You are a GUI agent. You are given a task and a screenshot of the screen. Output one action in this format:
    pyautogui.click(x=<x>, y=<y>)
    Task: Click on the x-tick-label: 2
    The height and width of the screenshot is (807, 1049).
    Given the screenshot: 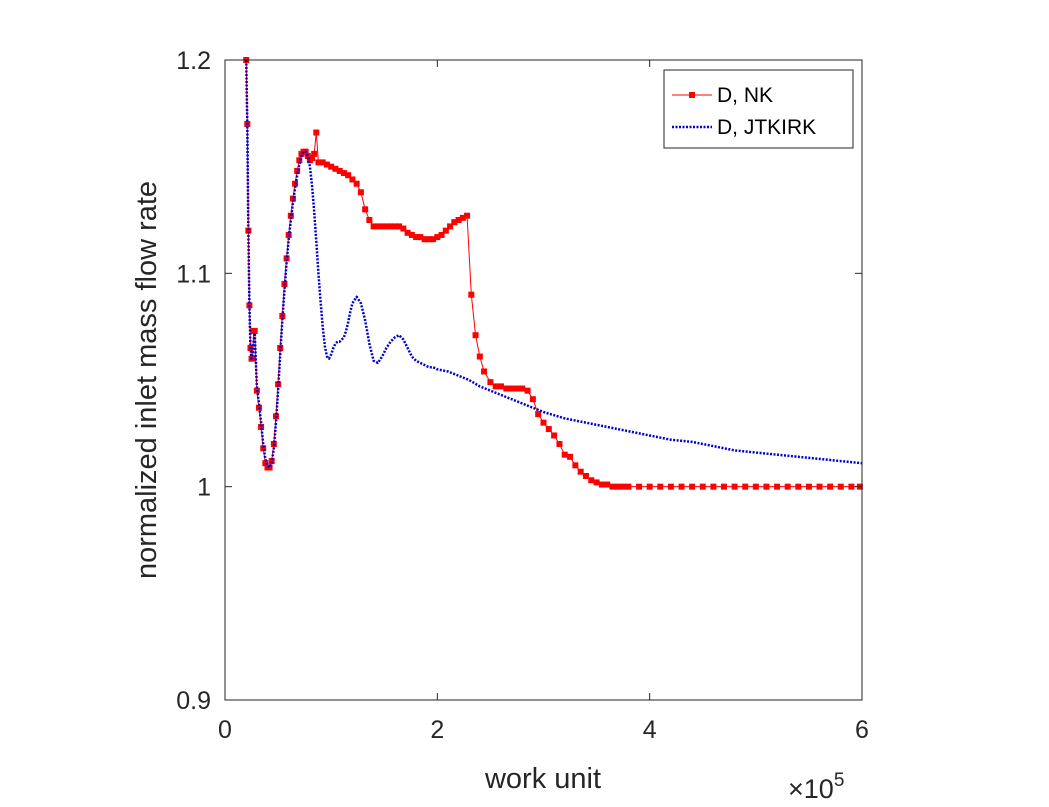 What is the action you would take?
    pyautogui.click(x=437, y=730)
    